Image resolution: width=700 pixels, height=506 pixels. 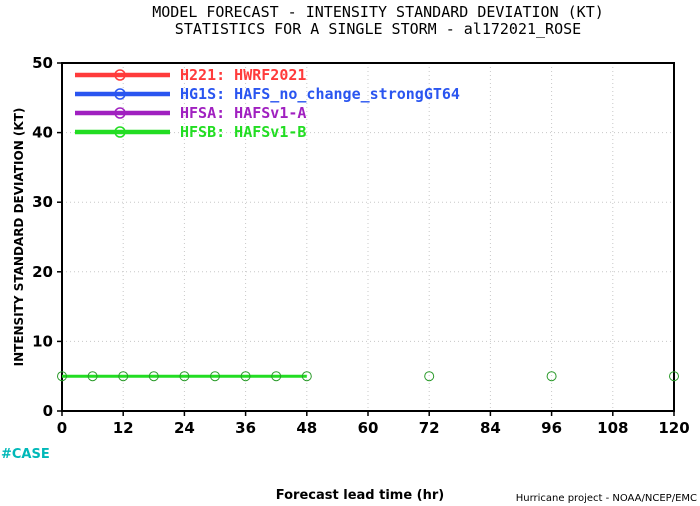 What do you see at coordinates (306, 428) in the screenshot?
I see `x-tick-label: 48` at bounding box center [306, 428].